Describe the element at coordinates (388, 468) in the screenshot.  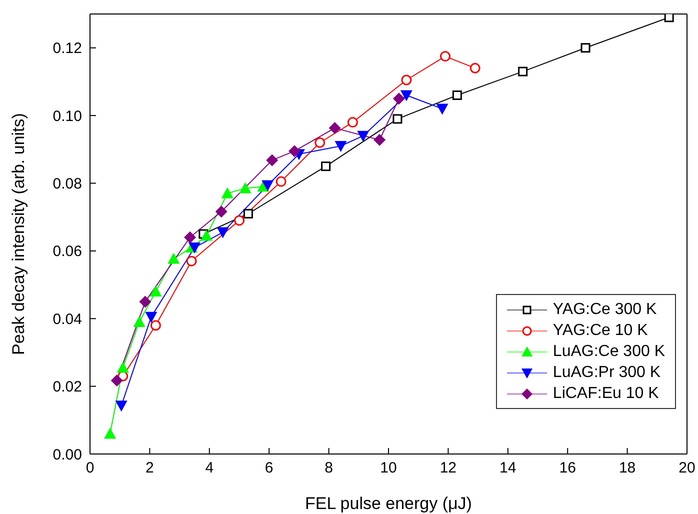
I see `x-tick-label: 10` at that location.